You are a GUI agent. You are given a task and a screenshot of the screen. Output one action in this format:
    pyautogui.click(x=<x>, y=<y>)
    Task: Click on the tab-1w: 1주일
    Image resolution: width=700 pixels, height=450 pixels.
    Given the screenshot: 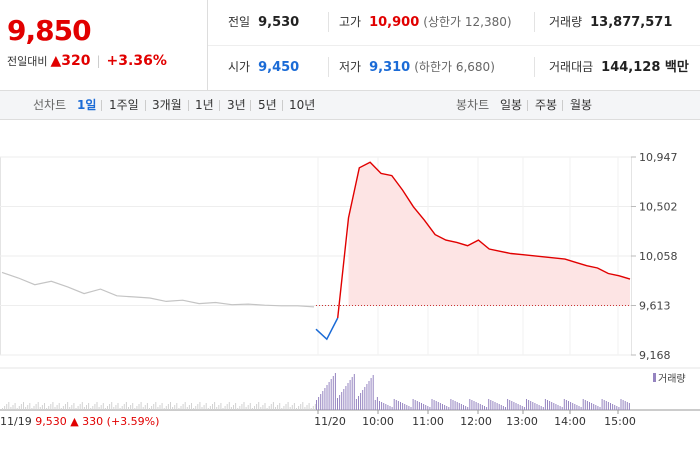 What is the action you would take?
    pyautogui.click(x=124, y=105)
    